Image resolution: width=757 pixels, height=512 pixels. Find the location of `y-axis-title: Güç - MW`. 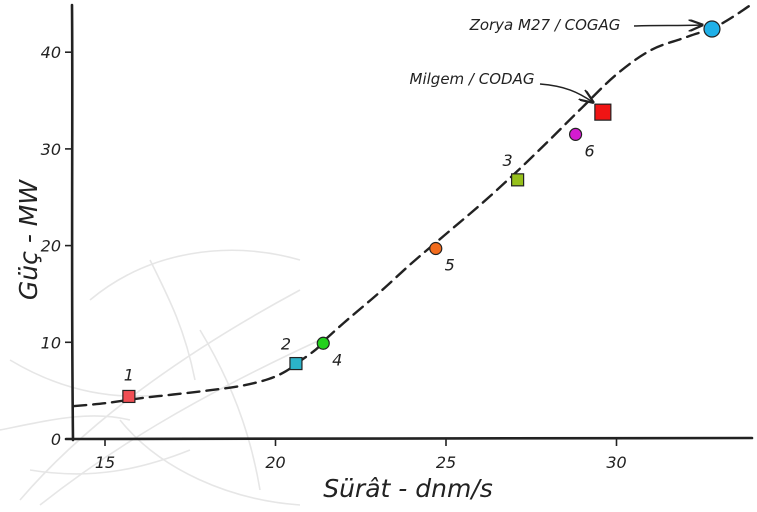

y-axis-title: Güç - MW is located at coordinates (28, 239).